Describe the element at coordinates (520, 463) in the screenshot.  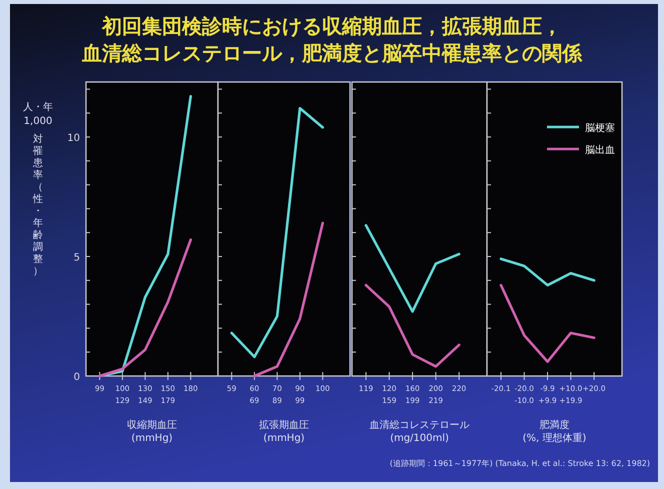
I see `text: (追跡期間：1961～1977年) (Tanaka, H. et al.: Stroke 13: 62, 1982)` at that location.